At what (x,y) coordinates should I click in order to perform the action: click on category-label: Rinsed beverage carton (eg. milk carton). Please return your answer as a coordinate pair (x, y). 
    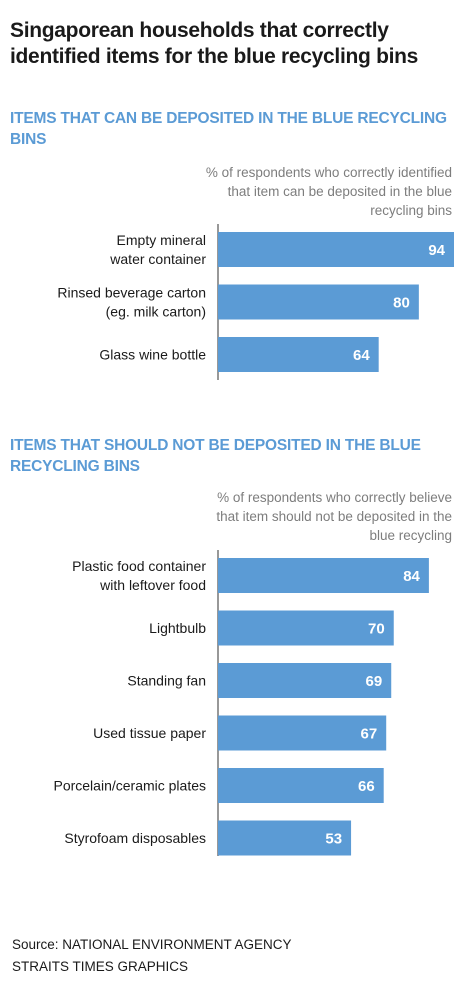
    Looking at the image, I should click on (131, 302).